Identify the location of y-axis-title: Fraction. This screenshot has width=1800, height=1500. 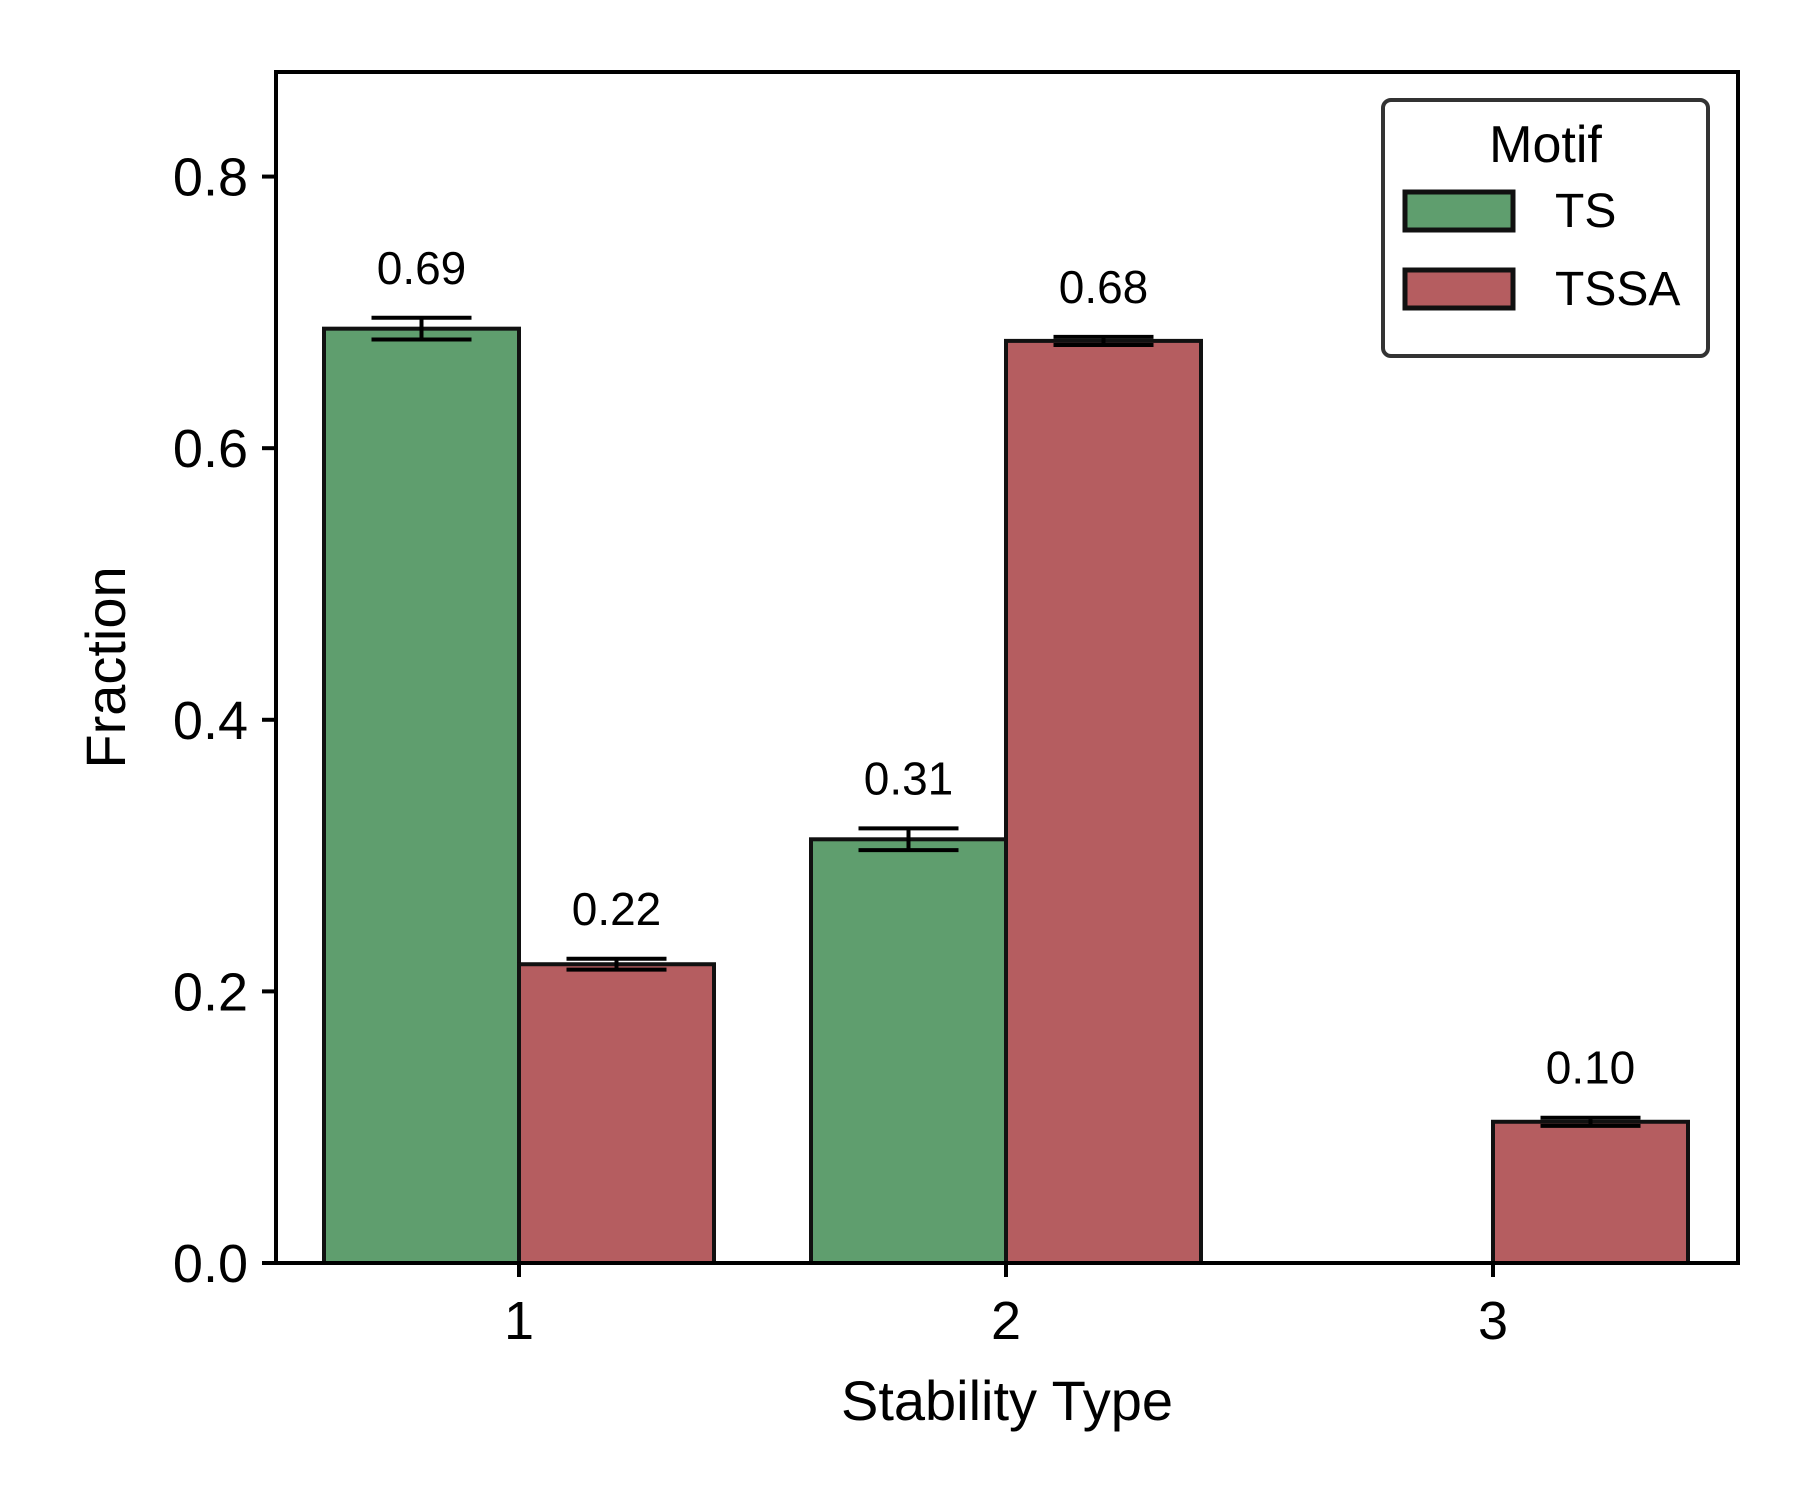
(105, 667).